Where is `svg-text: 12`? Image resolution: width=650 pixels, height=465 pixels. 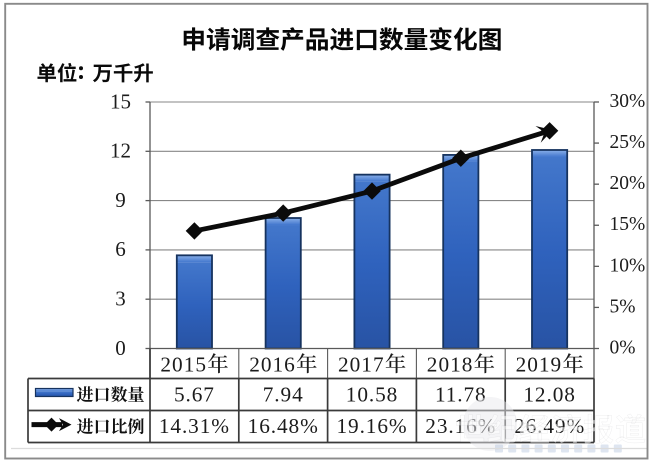 svg-text: 12 is located at coordinates (120, 151).